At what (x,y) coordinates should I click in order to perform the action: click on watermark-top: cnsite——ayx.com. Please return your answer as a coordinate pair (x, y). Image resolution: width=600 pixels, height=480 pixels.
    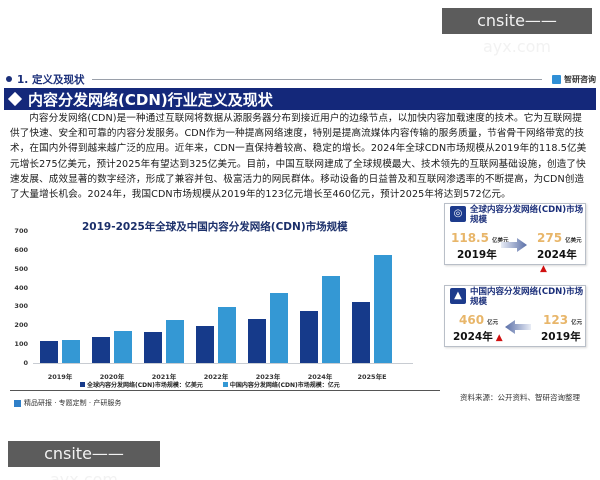
    Looking at the image, I should click on (517, 32).